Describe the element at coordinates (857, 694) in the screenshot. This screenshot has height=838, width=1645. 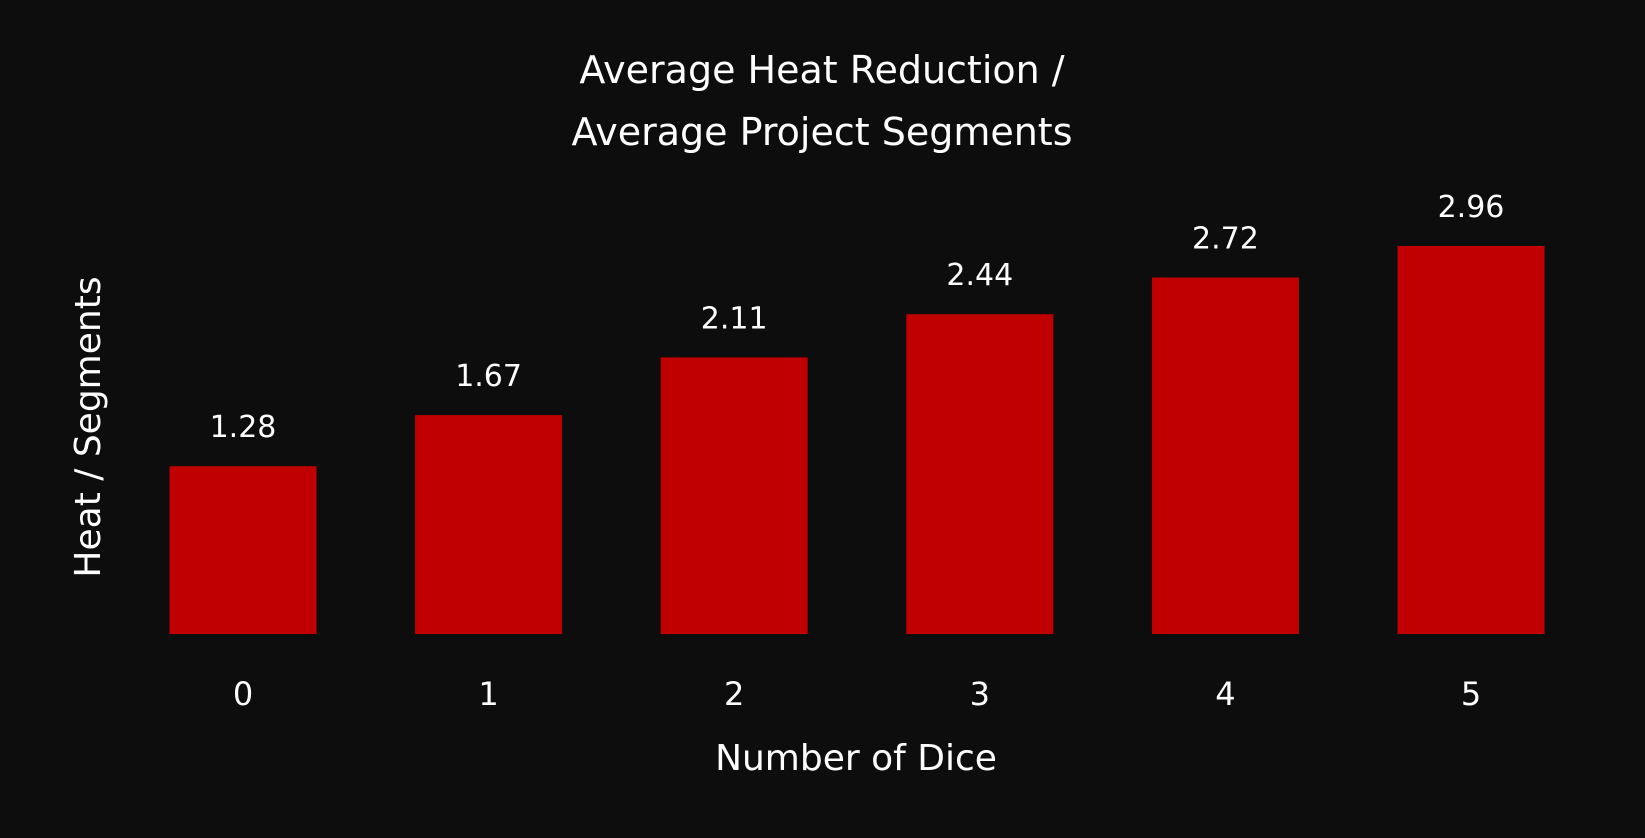
I see `x-tick-labels-group: 0 1 2 3 4 5` at that location.